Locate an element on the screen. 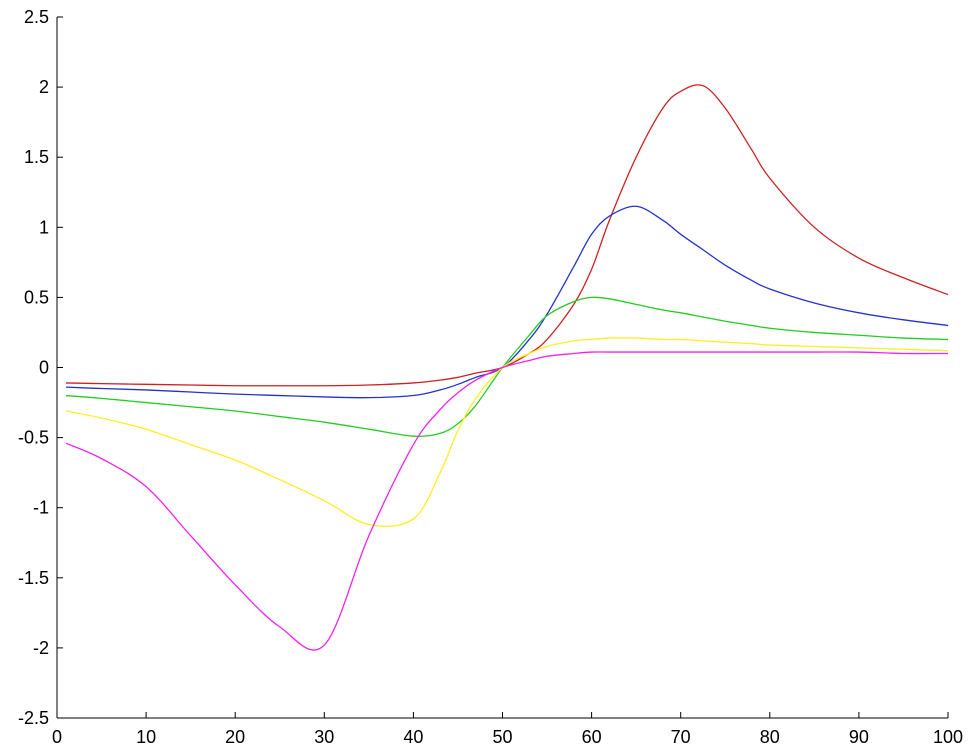 The height and width of the screenshot is (753, 971). x-tick-label: 40 is located at coordinates (413, 737).